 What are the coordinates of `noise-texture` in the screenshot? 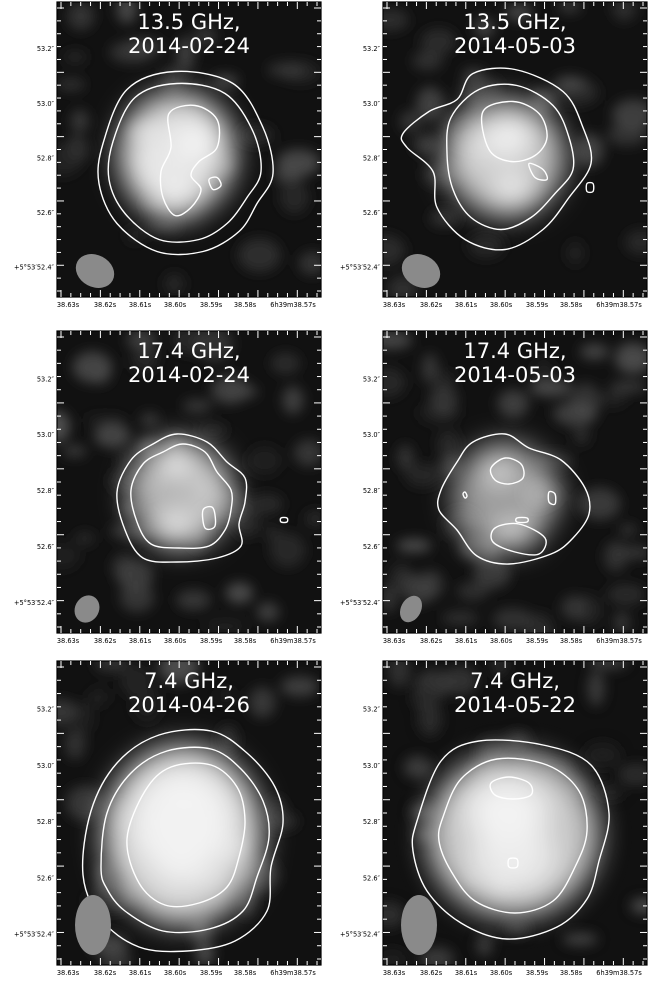 It's located at (515, 149).